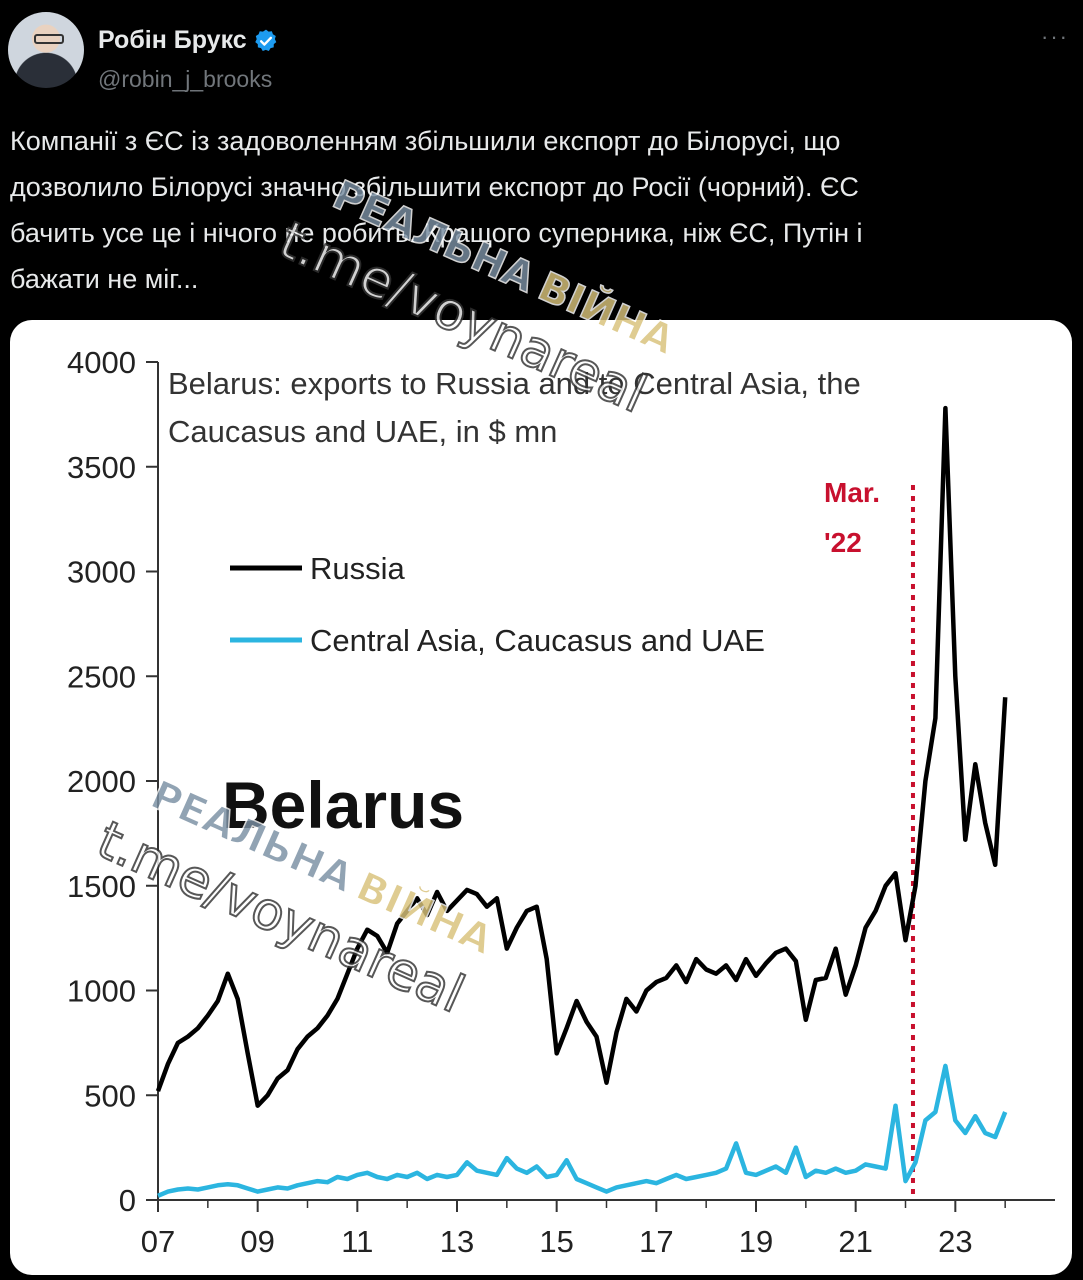 Image resolution: width=1083 pixels, height=1280 pixels. I want to click on author-name: Робін Брукс, so click(172, 40).